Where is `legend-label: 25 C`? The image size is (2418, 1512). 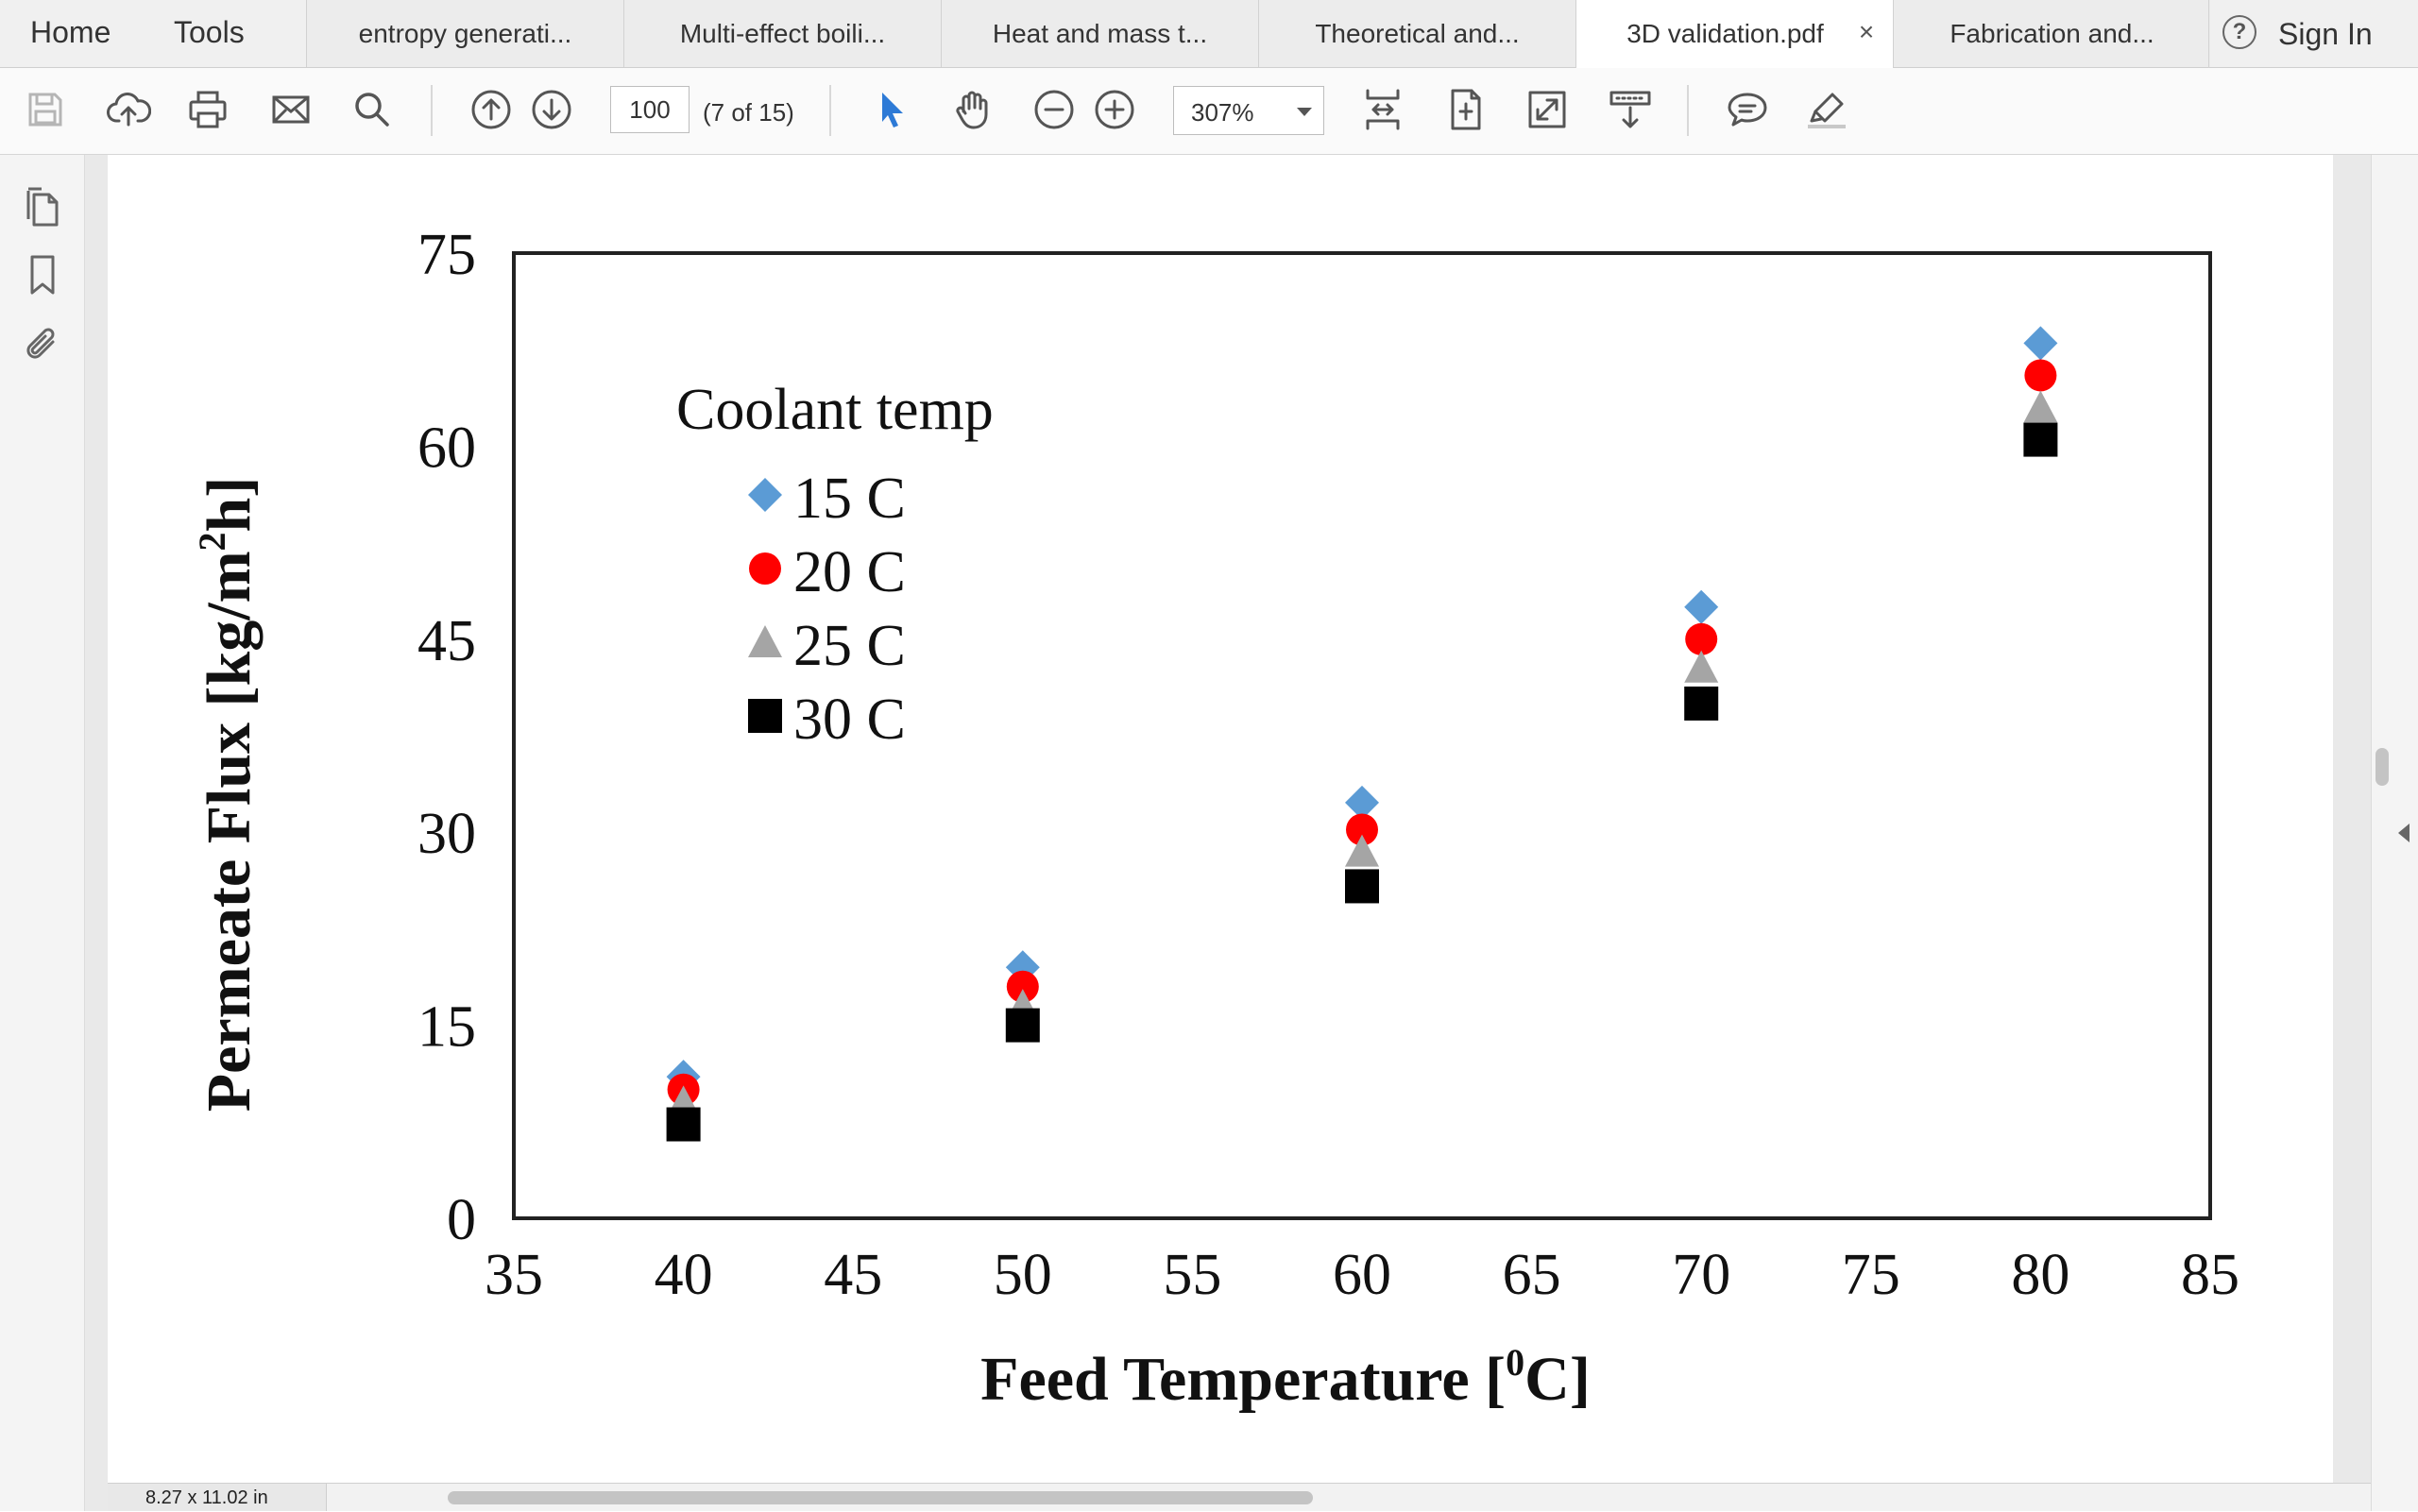
legend-label: 25 C is located at coordinates (850, 646).